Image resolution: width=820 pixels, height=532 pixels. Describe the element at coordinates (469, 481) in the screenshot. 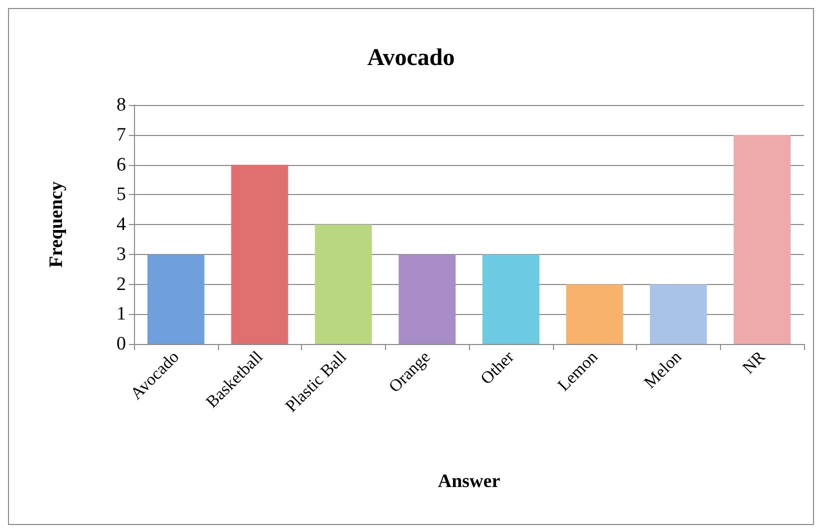

I see `x-axis-title: Answer` at that location.